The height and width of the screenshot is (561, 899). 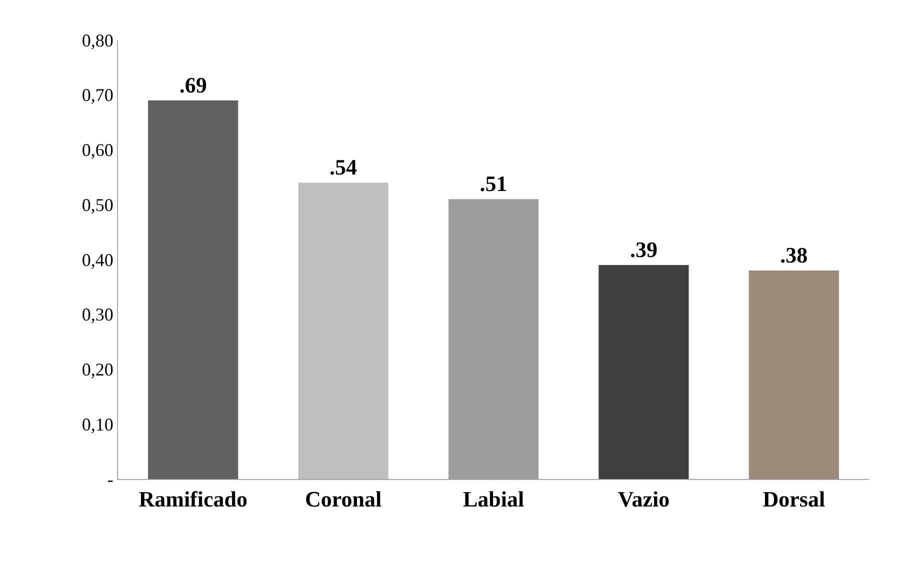 What do you see at coordinates (98, 314) in the screenshot?
I see `y-tick-label: 0,30` at bounding box center [98, 314].